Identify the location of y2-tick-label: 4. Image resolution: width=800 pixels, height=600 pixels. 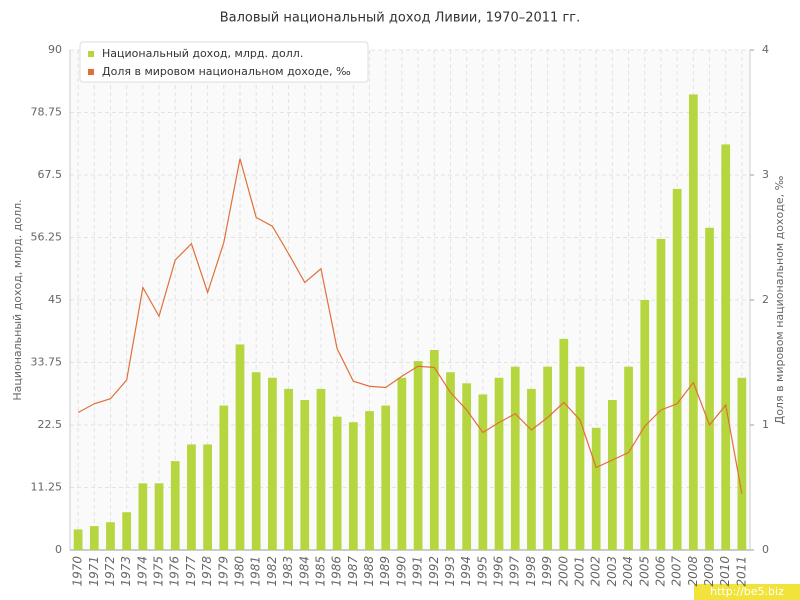
(765, 49).